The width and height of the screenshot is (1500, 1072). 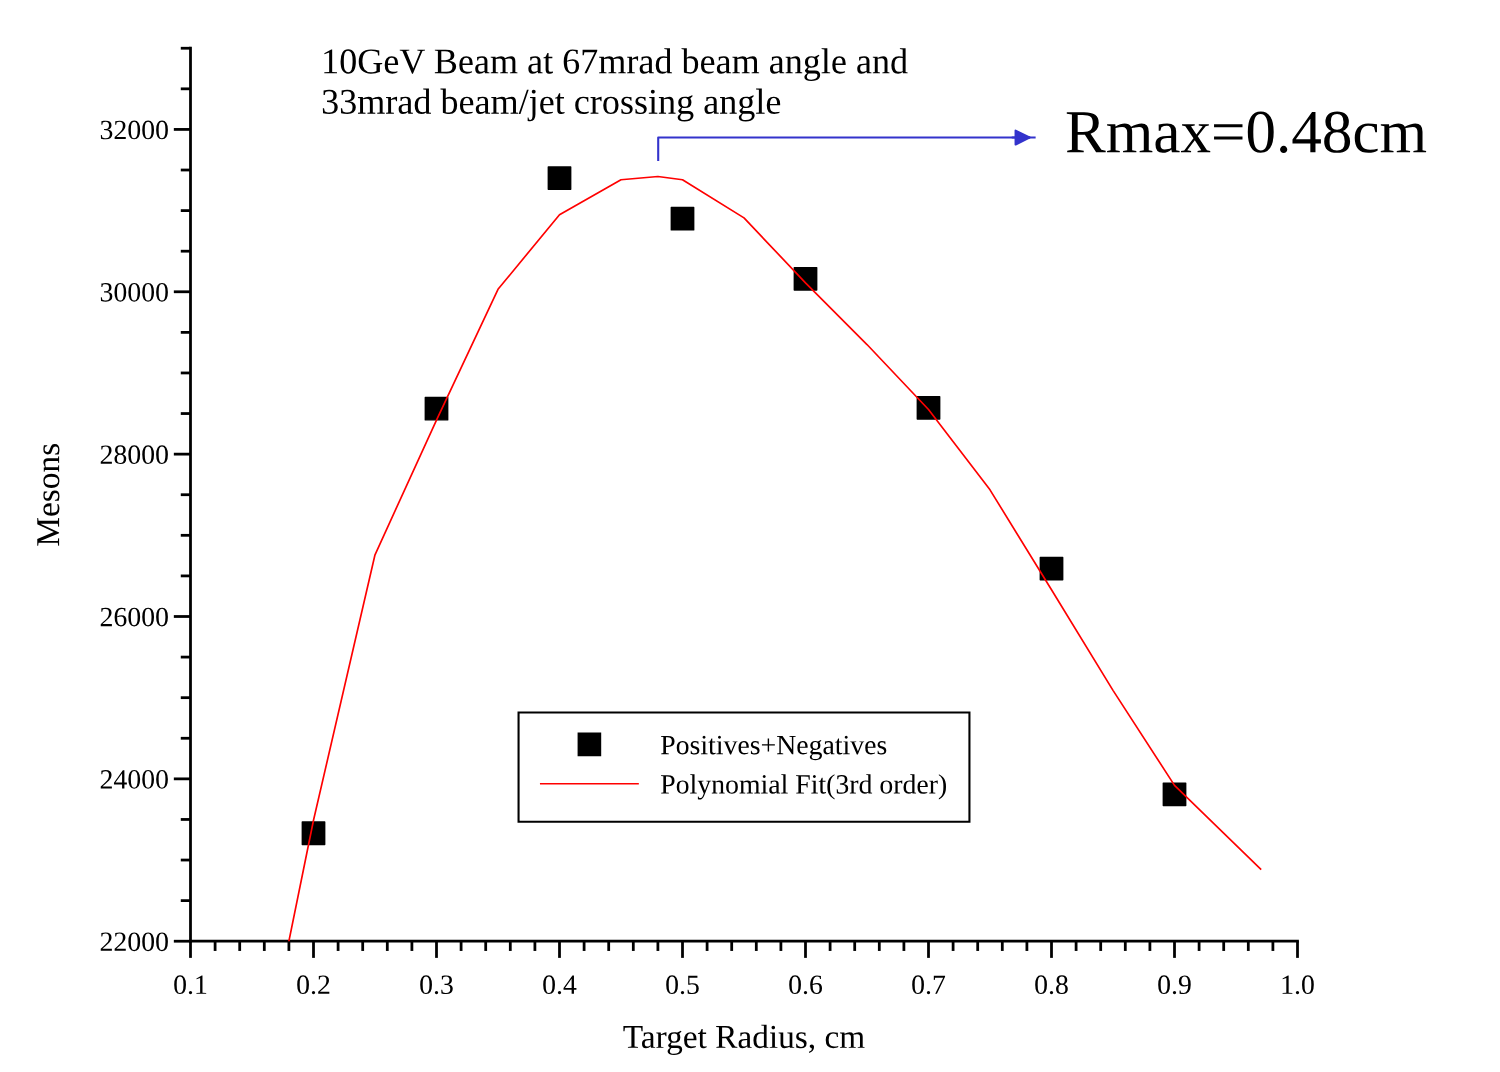 What do you see at coordinates (1298, 985) in the screenshot?
I see `x-tick-label: 1.0` at bounding box center [1298, 985].